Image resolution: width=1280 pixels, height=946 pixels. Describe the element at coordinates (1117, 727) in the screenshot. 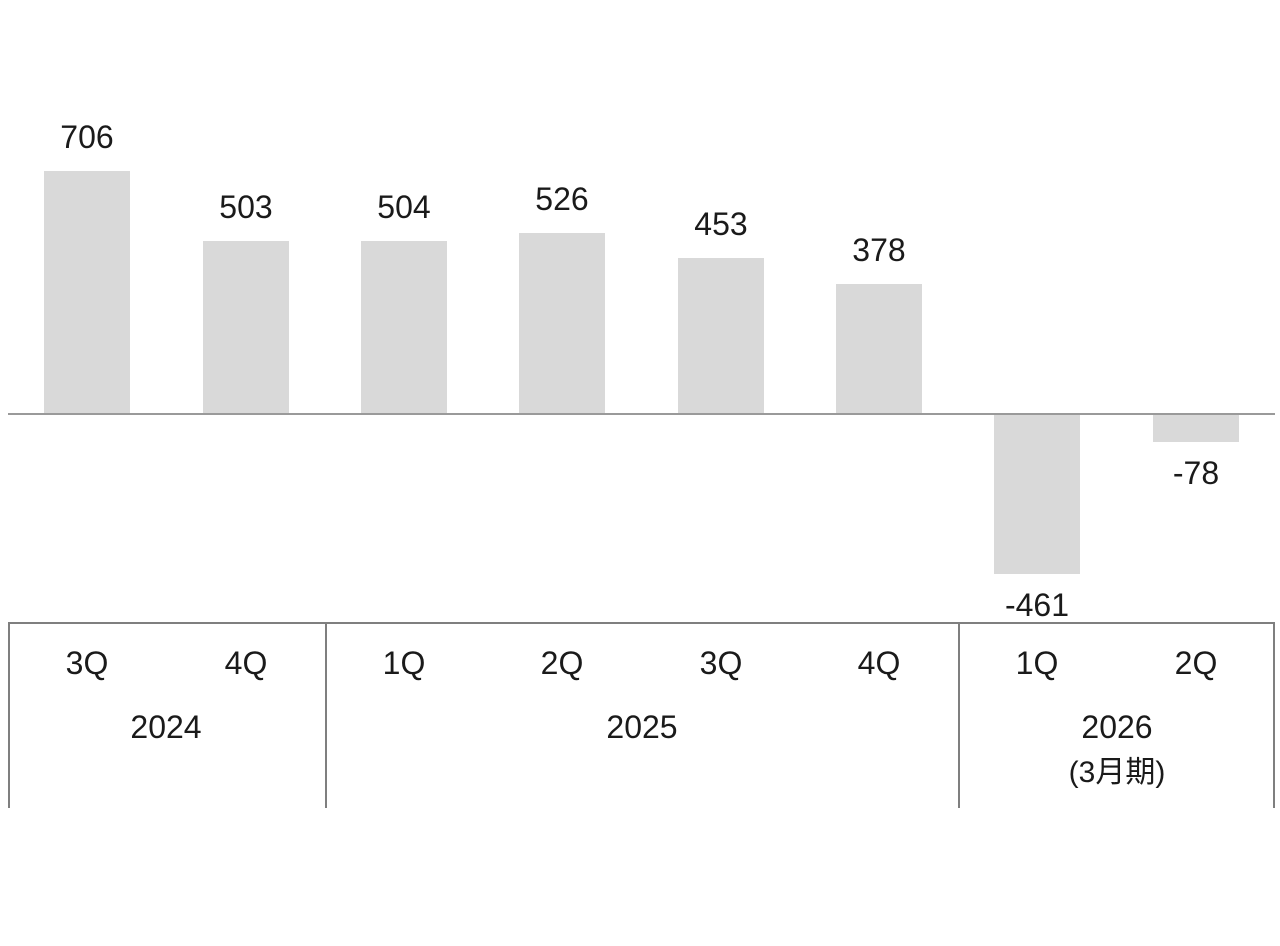

I see `x-axis-year-label: 2026` at that location.